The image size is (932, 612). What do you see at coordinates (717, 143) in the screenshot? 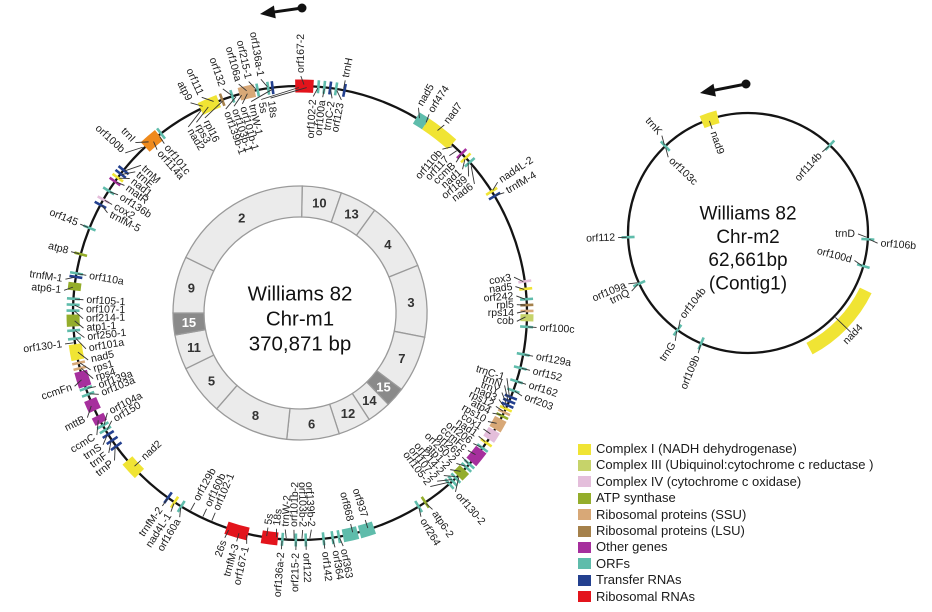
I see `gene-label-nad9: nad9` at bounding box center [717, 143].